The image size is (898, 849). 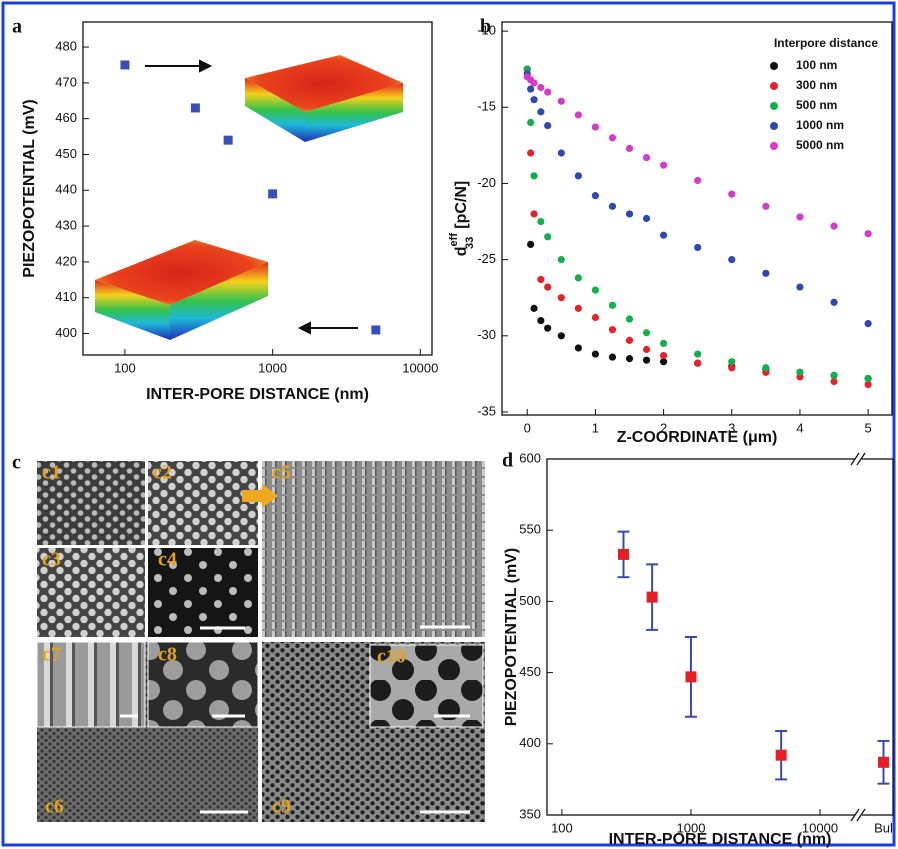 What do you see at coordinates (17, 27) in the screenshot?
I see `panel-label: a` at bounding box center [17, 27].